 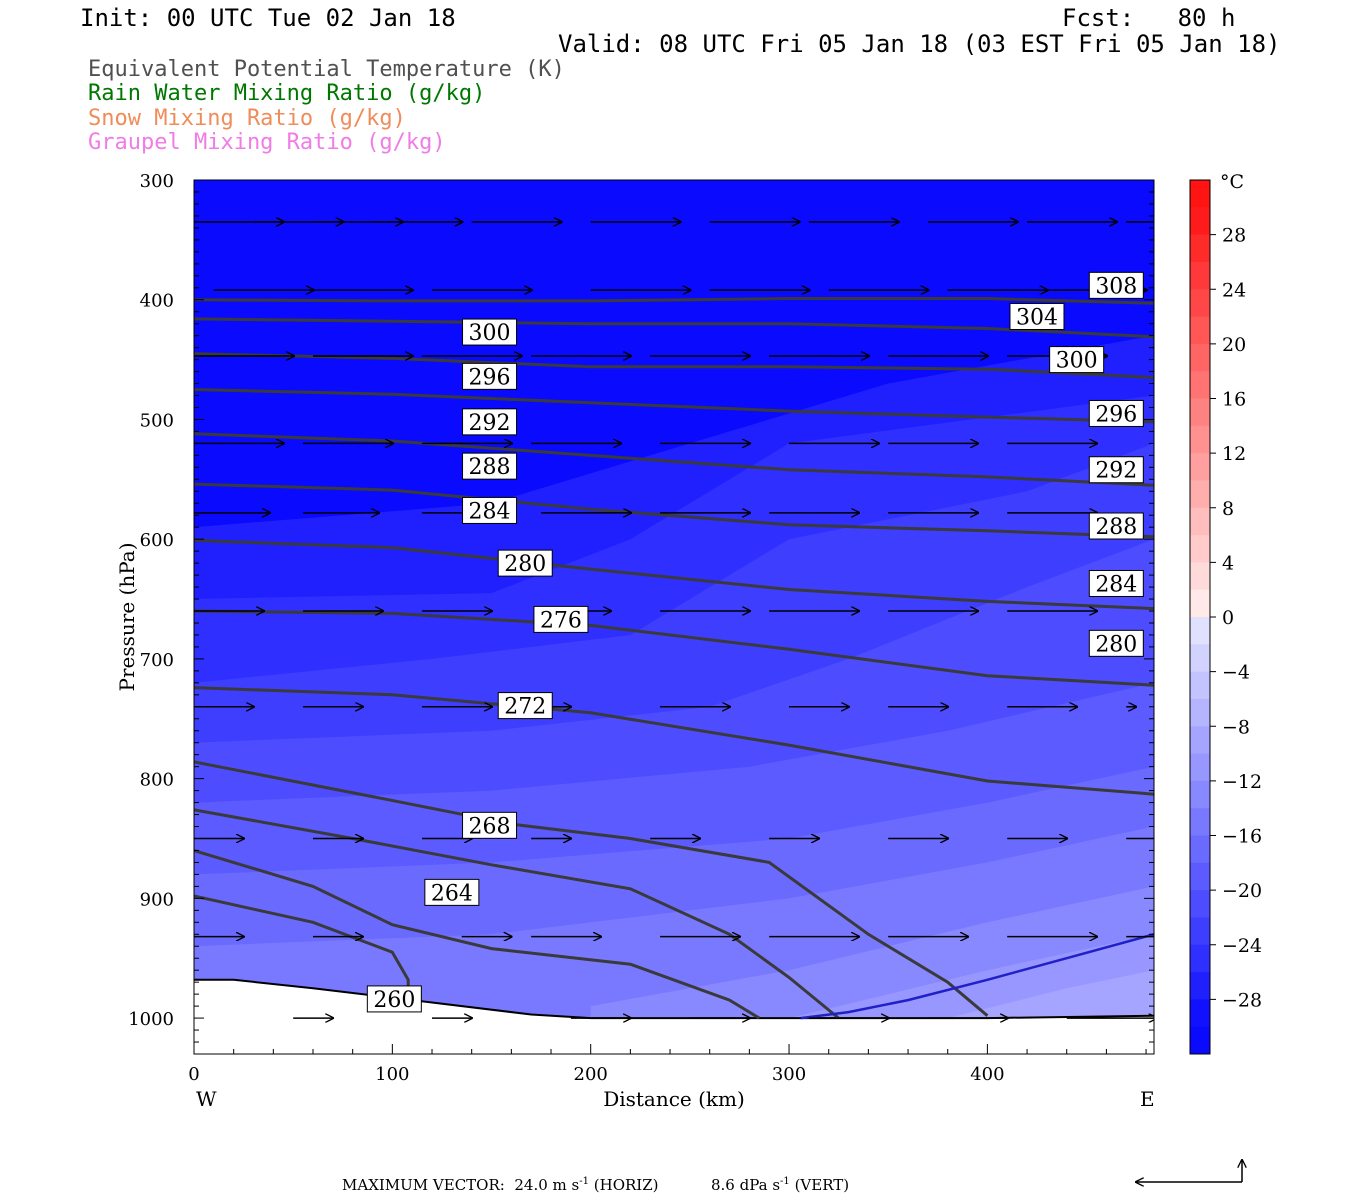 I want to click on colorbar-label: 4, so click(x=1228, y=563).